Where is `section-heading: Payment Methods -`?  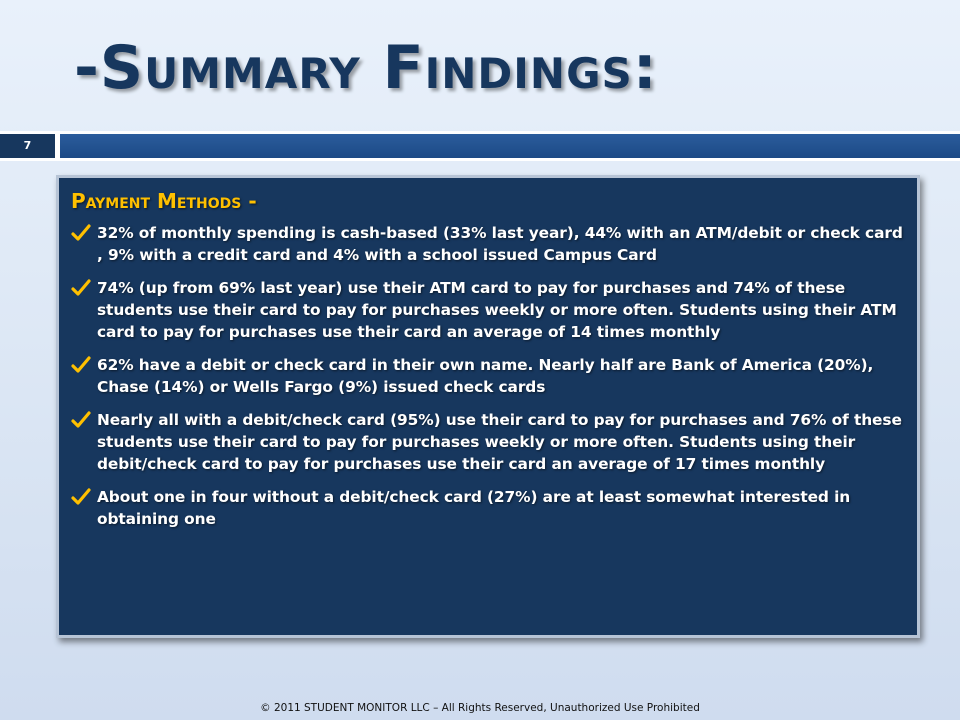 section-heading: Payment Methods - is located at coordinates (164, 201).